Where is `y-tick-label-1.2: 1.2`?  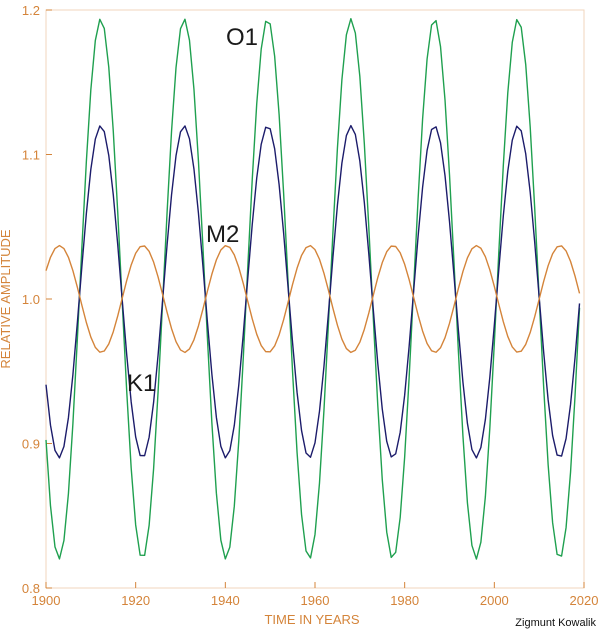
y-tick-label-1.2: 1.2 is located at coordinates (31, 10).